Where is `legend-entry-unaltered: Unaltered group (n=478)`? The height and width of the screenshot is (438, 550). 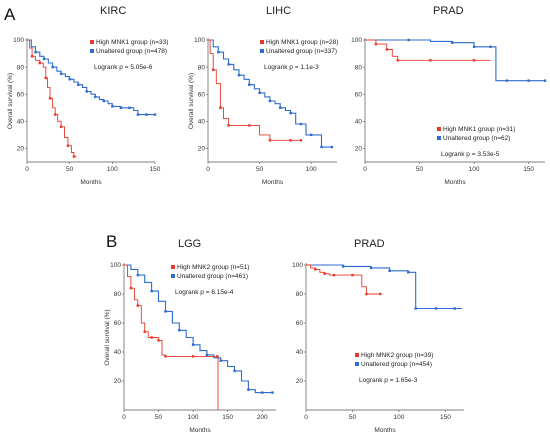 legend-entry-unaltered: Unaltered group (n=478) is located at coordinates (131, 51).